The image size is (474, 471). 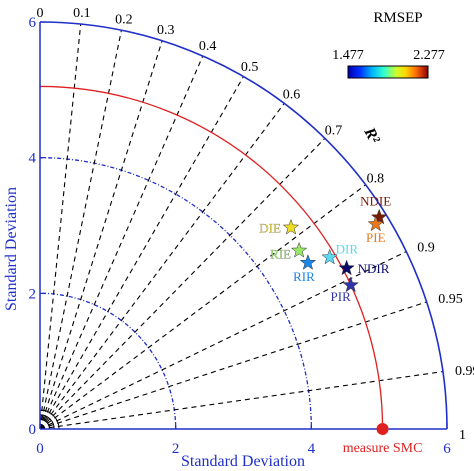 What do you see at coordinates (33, 294) in the screenshot?
I see `y-tick-label-2: 2` at bounding box center [33, 294].